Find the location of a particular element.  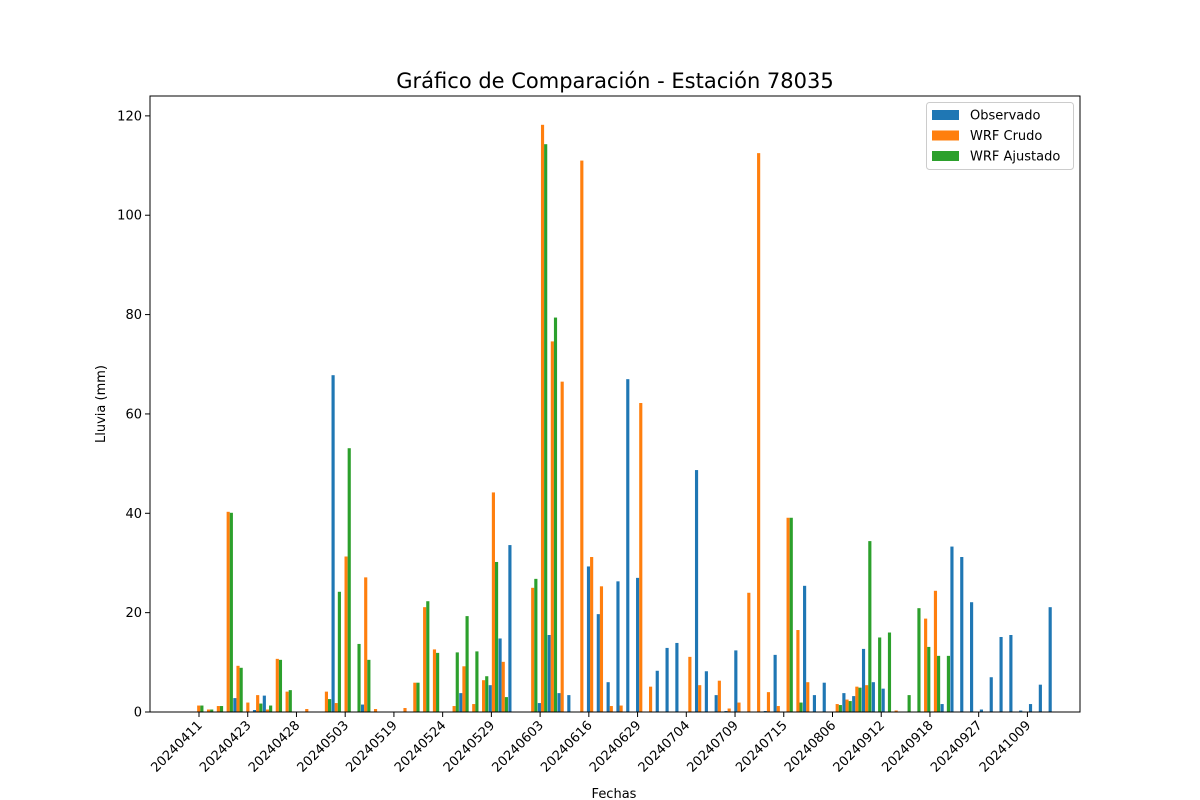

legend-label: WRF Ajustado is located at coordinates (1015, 157).